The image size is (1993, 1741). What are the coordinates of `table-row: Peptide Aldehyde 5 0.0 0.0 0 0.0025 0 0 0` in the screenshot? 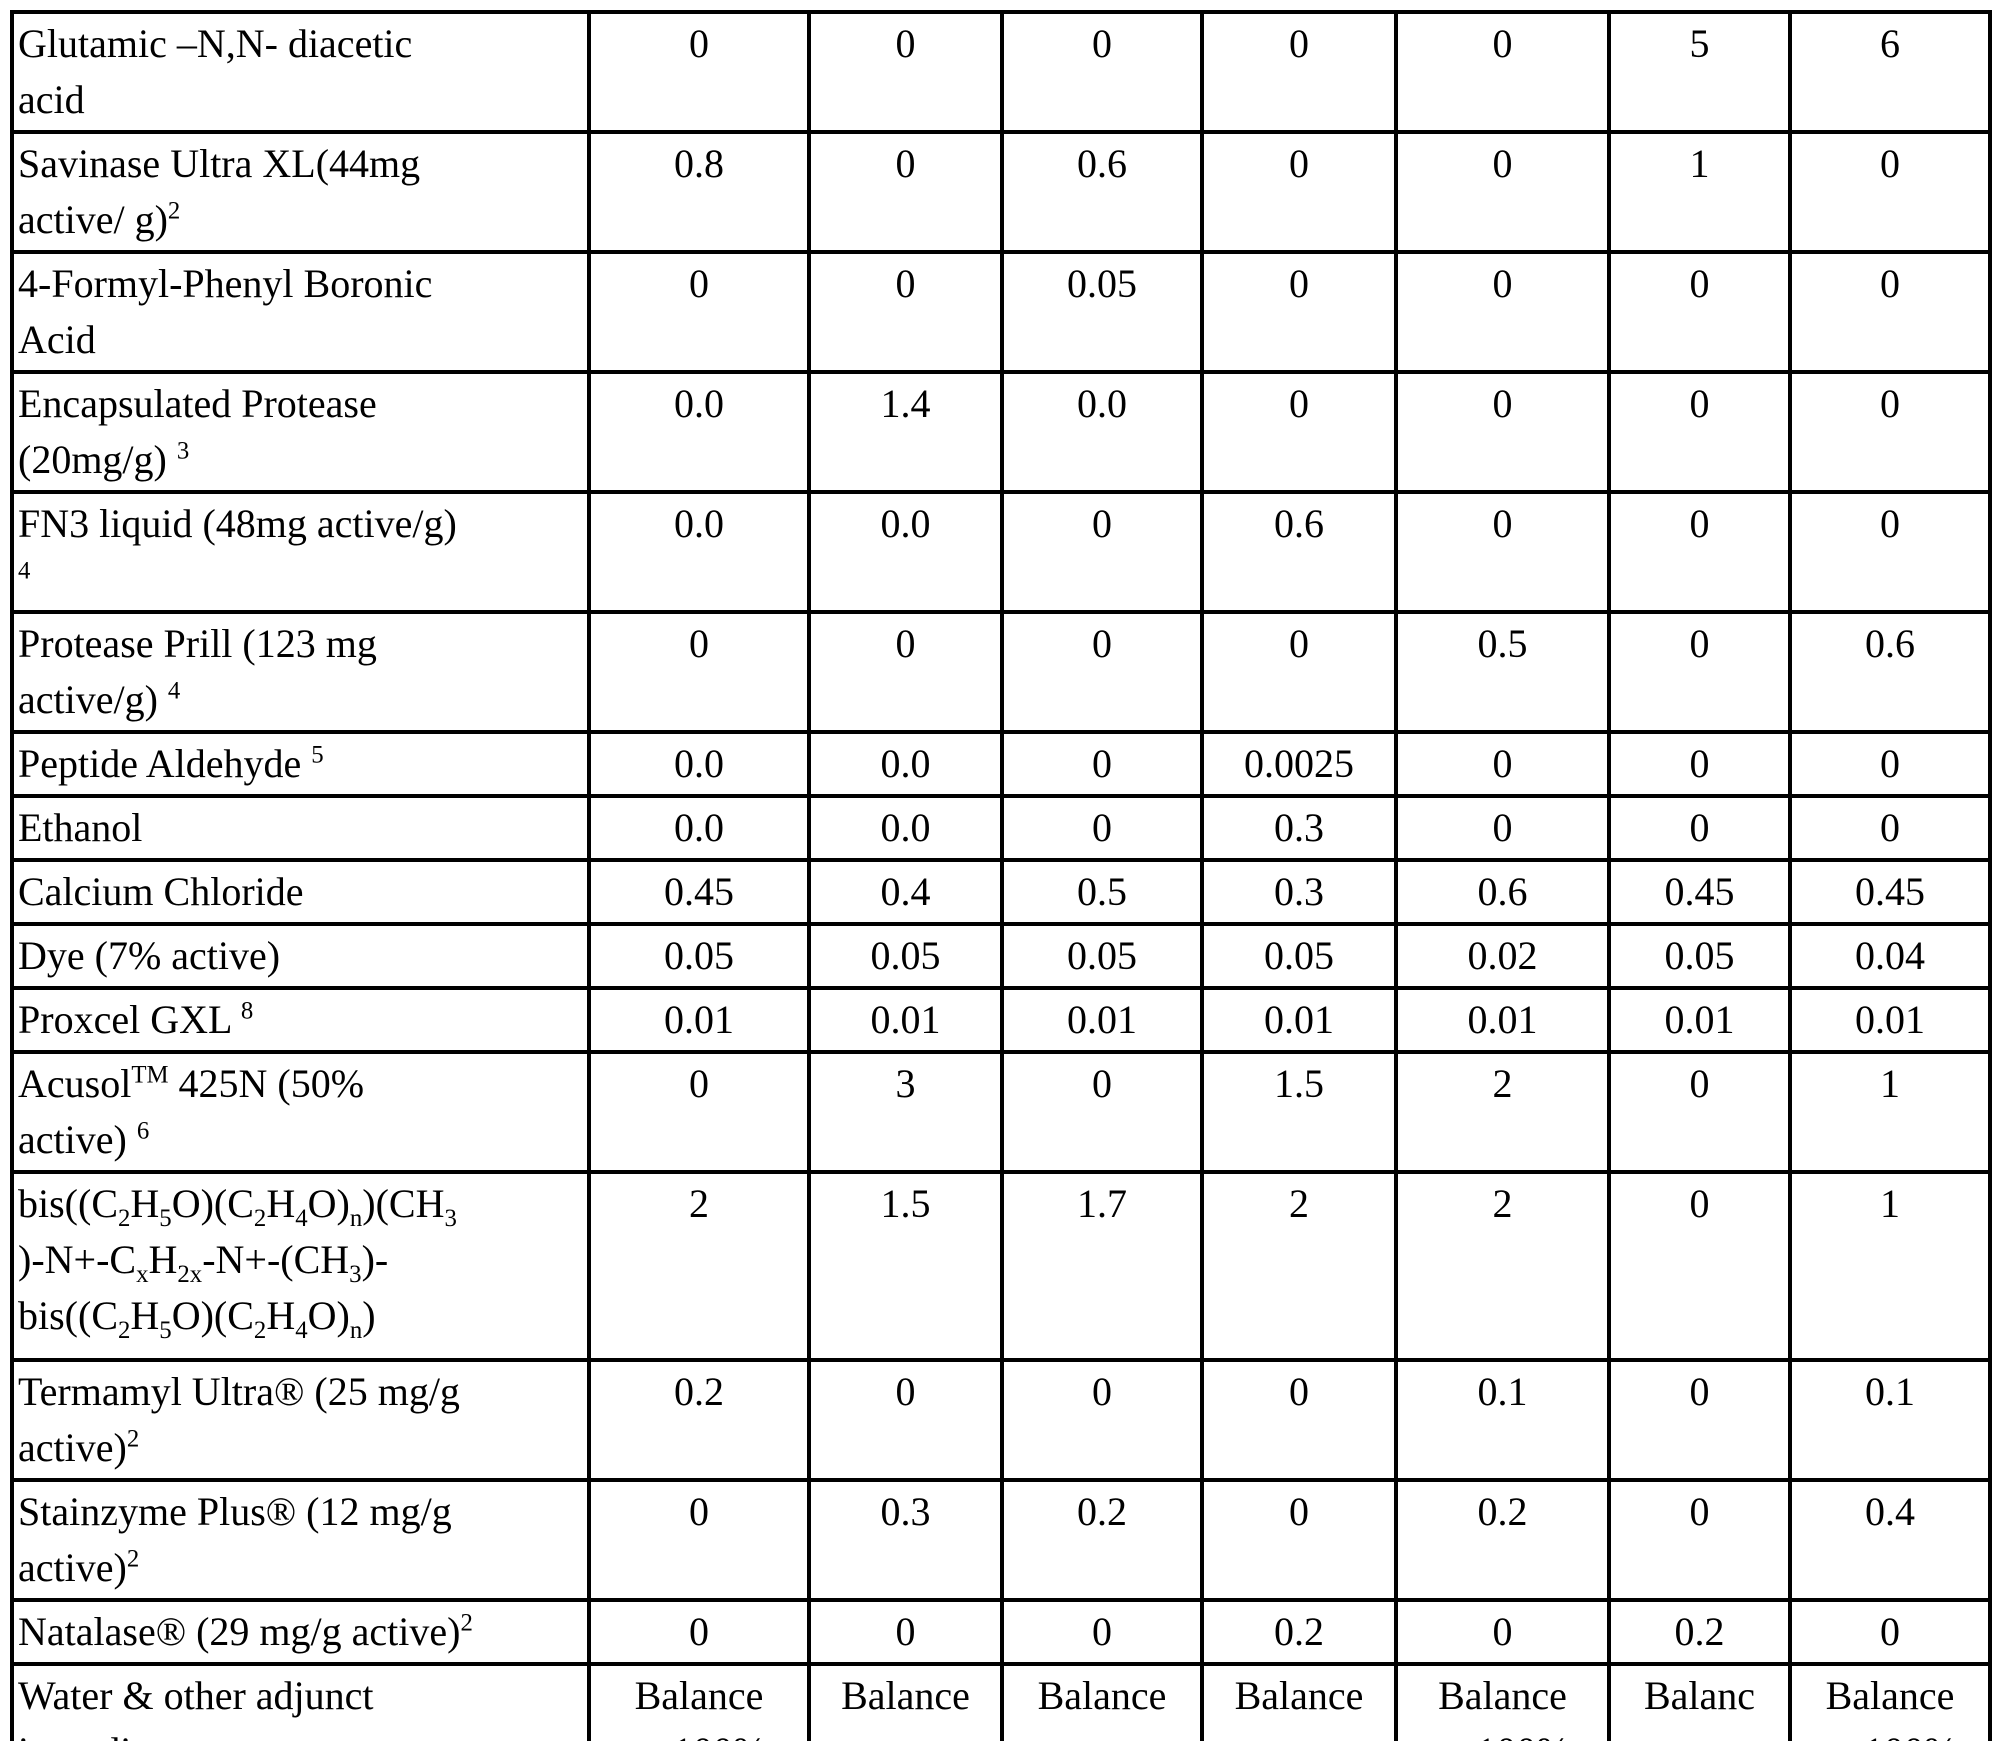 It's located at (1001, 764).